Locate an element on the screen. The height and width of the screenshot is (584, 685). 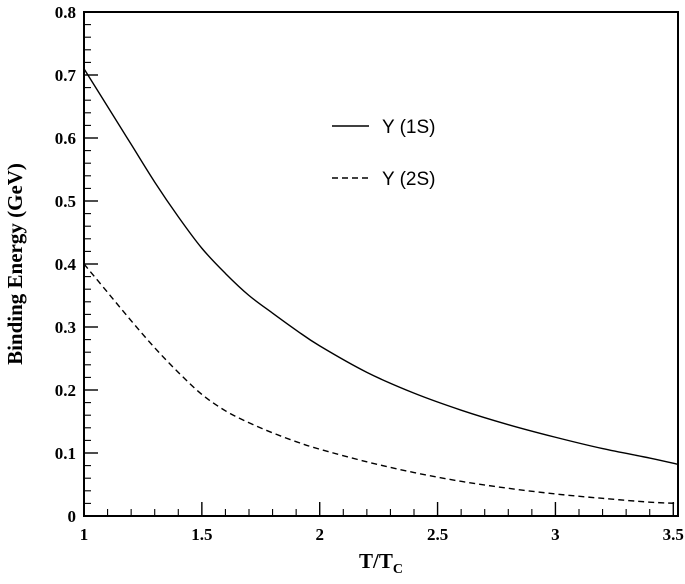
x-tick-label: 3.5 is located at coordinates (673, 534).